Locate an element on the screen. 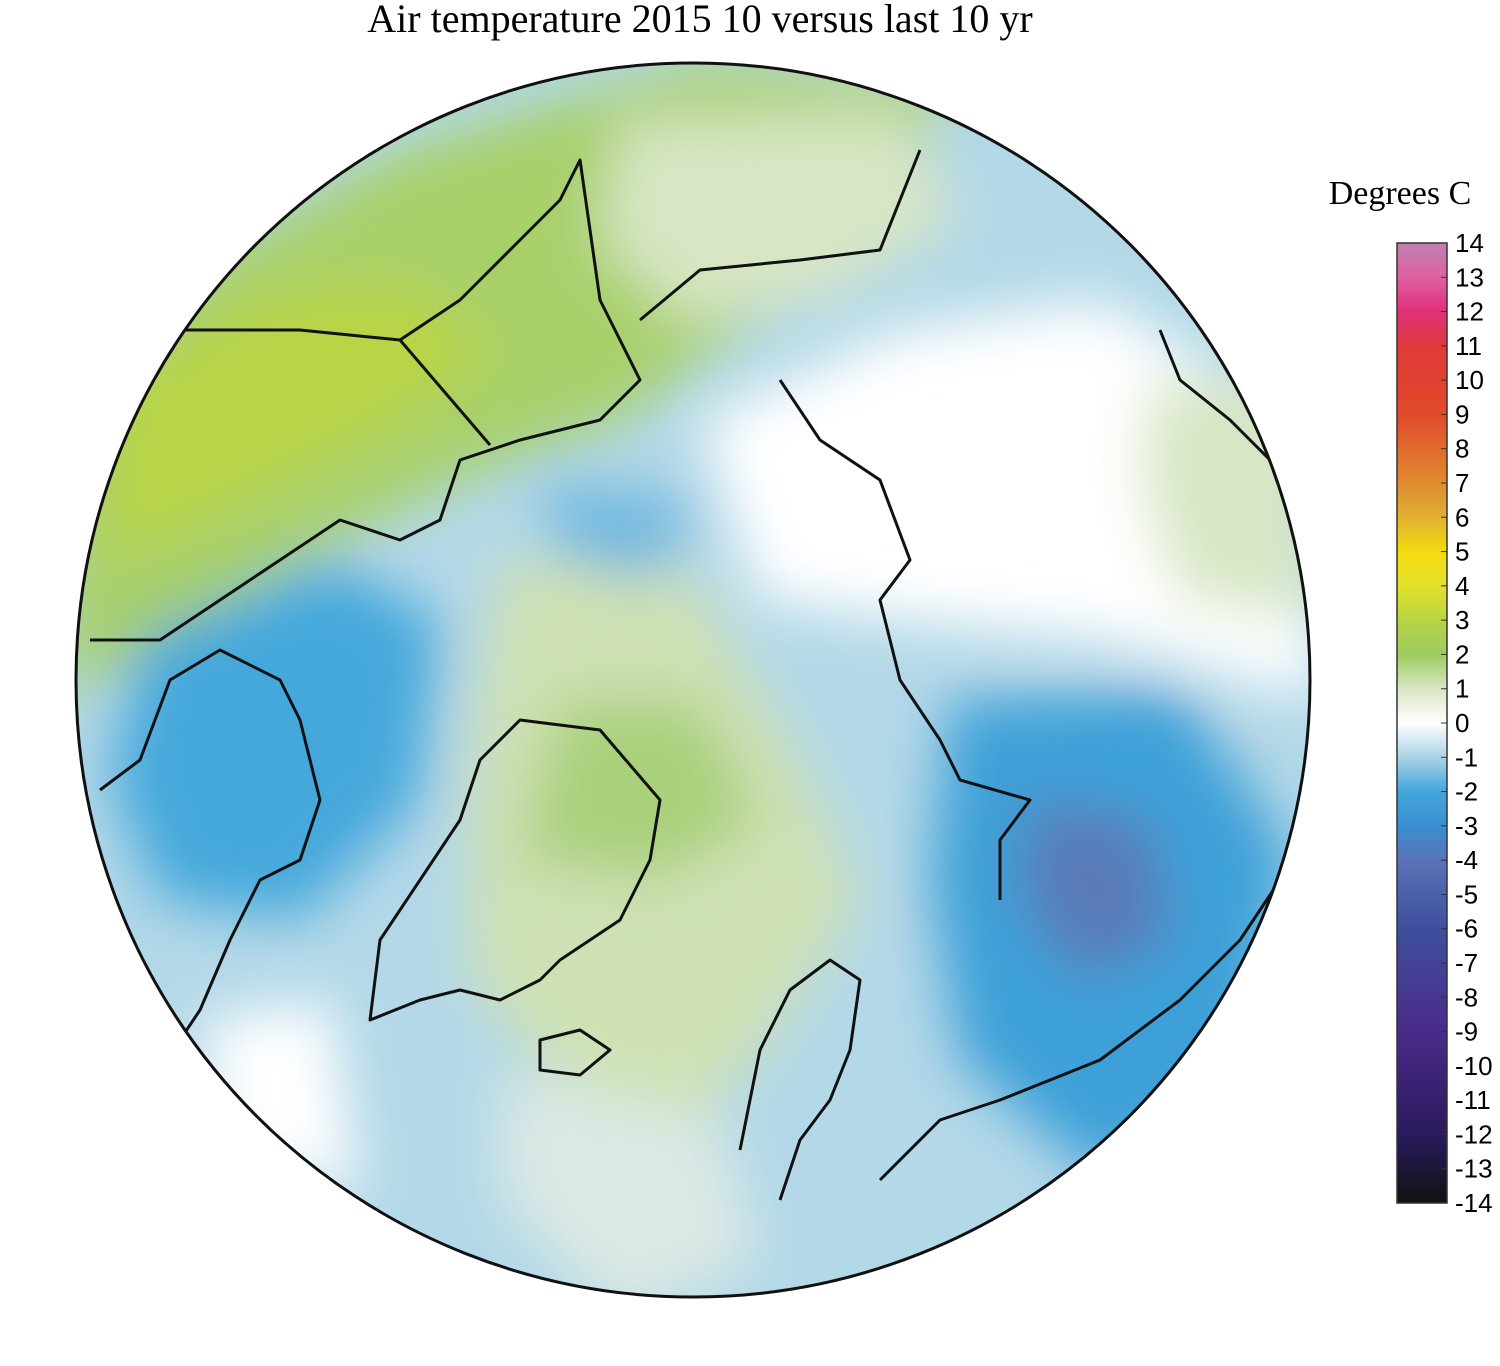 The width and height of the screenshot is (1500, 1366). colorbar-tick-label: 2 is located at coordinates (1462, 654).